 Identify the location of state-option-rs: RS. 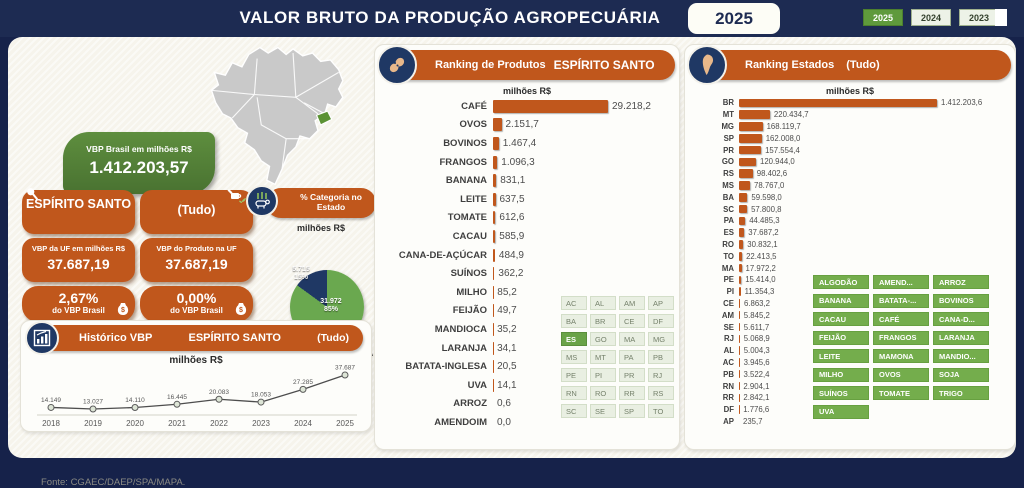
(661, 393).